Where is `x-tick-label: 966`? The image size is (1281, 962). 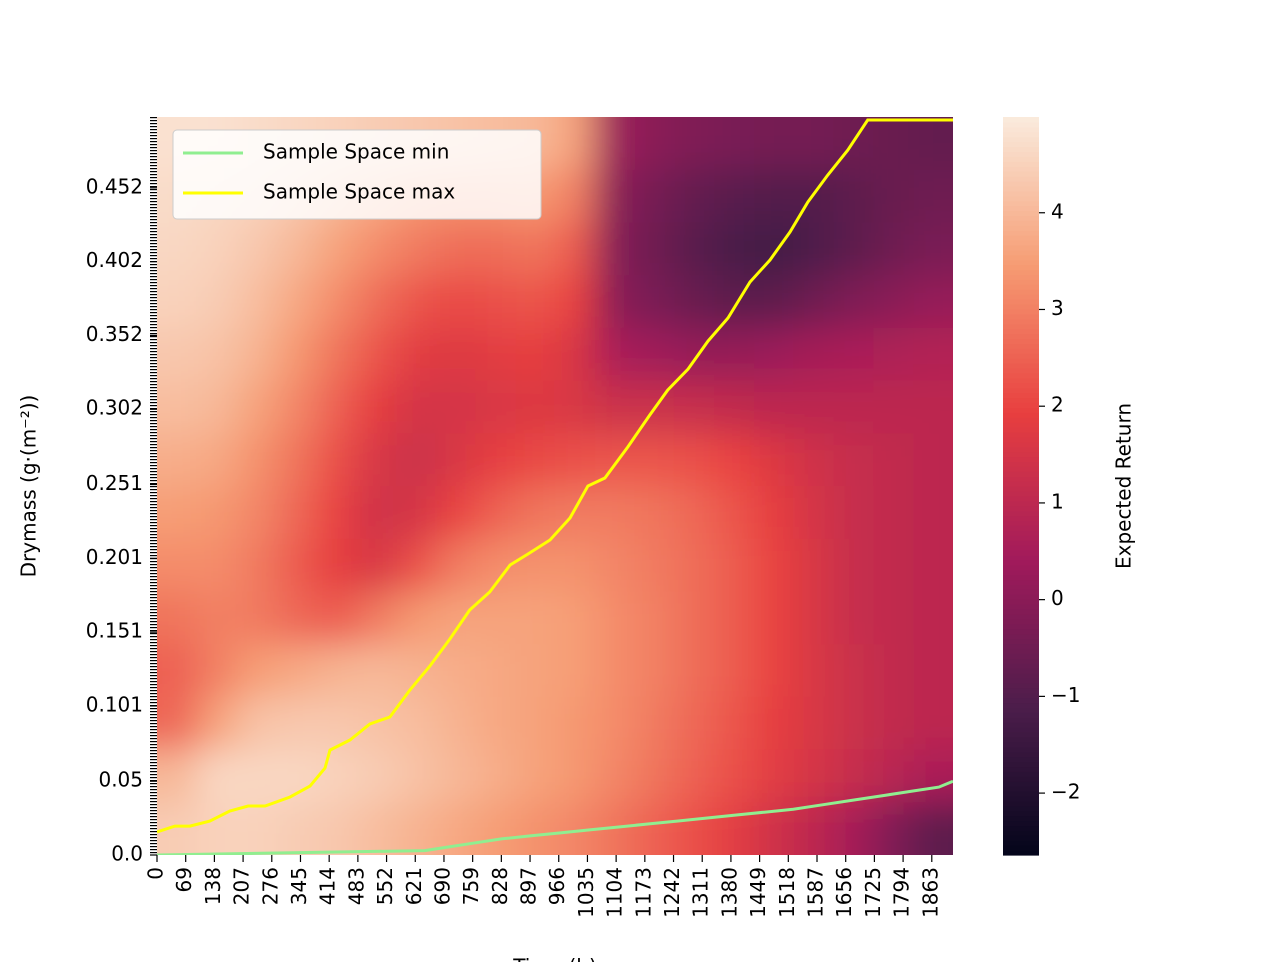
x-tick-label: 966 is located at coordinates (557, 886).